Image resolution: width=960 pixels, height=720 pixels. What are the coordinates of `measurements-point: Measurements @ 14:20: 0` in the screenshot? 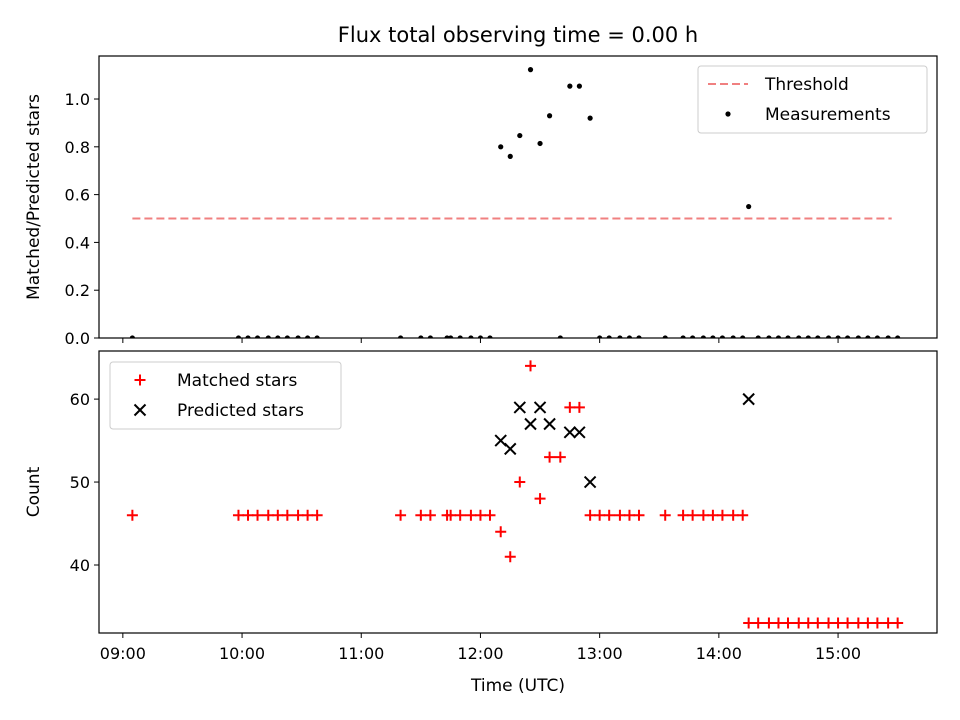 It's located at (758, 336).